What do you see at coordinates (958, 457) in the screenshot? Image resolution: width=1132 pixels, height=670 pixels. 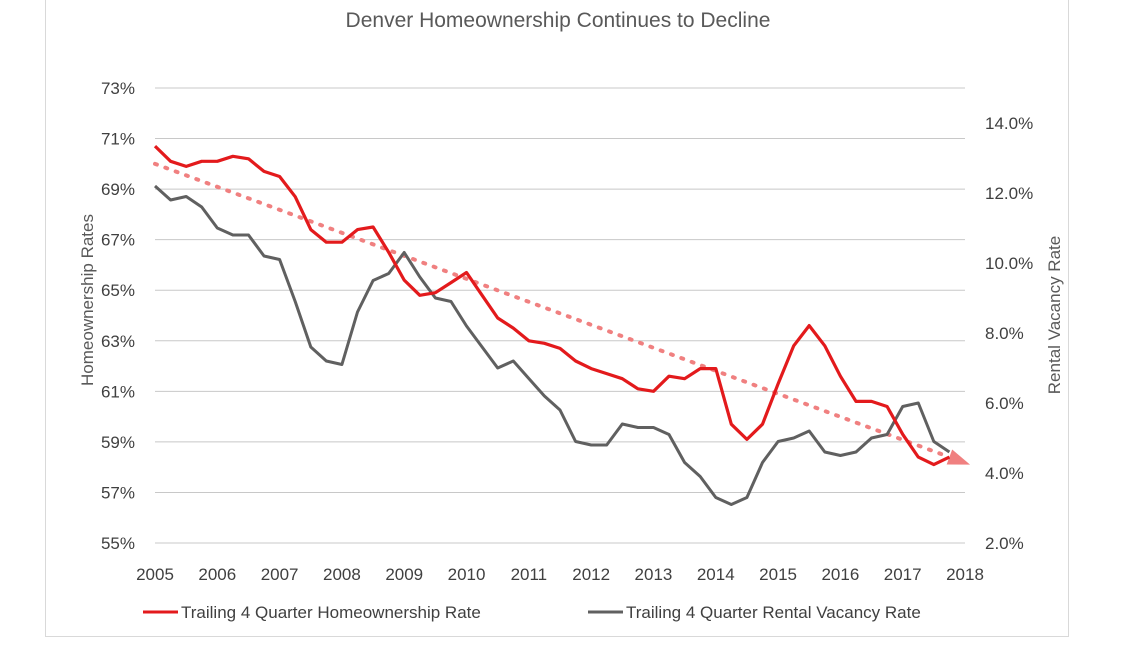 I see `trendline-arrowhead` at bounding box center [958, 457].